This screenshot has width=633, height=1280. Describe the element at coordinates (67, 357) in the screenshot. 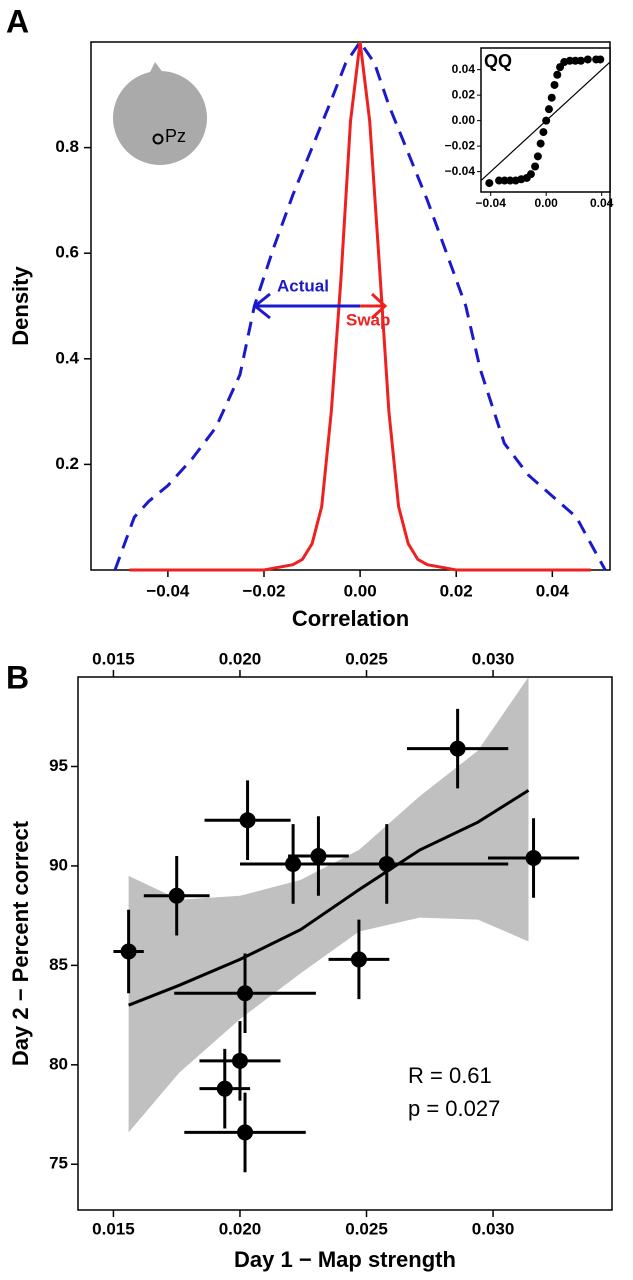

I see `y-tick-label: 0.4` at that location.